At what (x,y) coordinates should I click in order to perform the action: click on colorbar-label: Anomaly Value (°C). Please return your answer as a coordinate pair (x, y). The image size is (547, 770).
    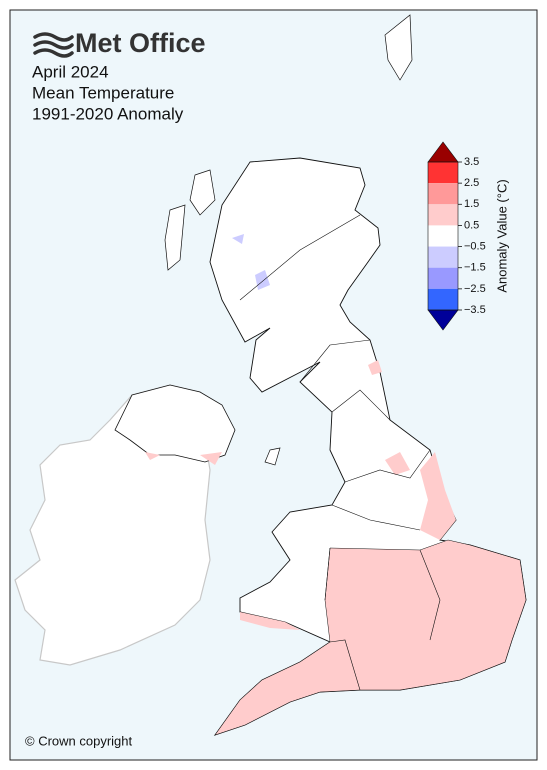
    Looking at the image, I should click on (501, 235).